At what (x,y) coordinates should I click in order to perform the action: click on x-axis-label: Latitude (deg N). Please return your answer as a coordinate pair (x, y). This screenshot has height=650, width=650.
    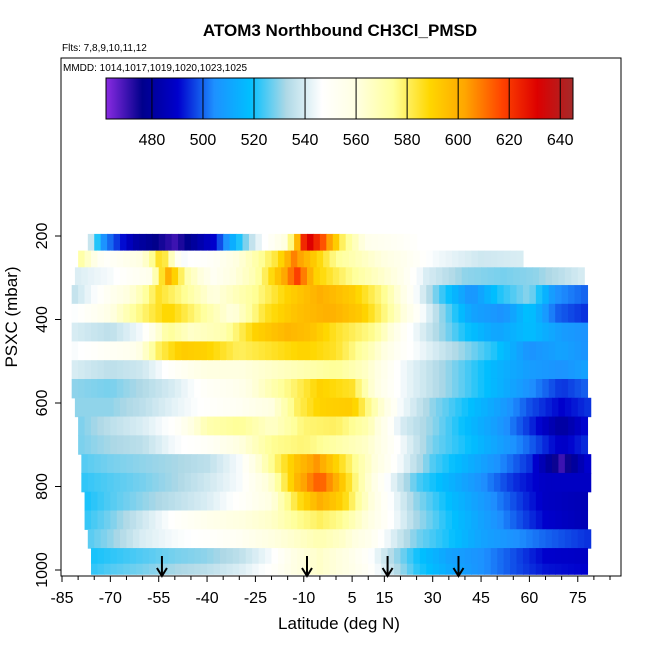
    Looking at the image, I should click on (339, 623).